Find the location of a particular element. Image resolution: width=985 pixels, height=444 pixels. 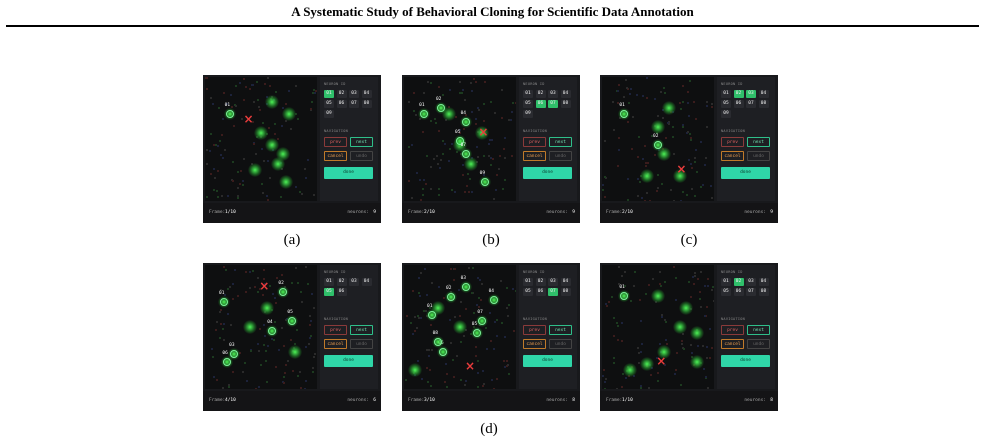

frame-value: 2/10 is located at coordinates (627, 212).